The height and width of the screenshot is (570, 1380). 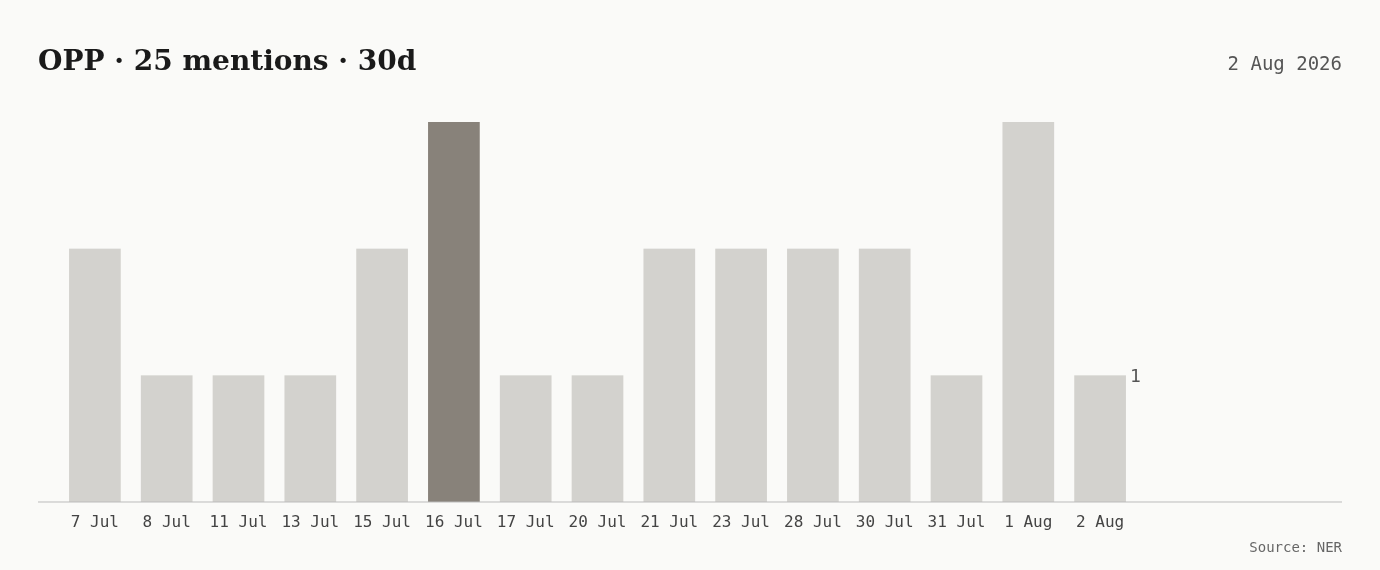 I want to click on data-label: 1, so click(x=1135, y=376).